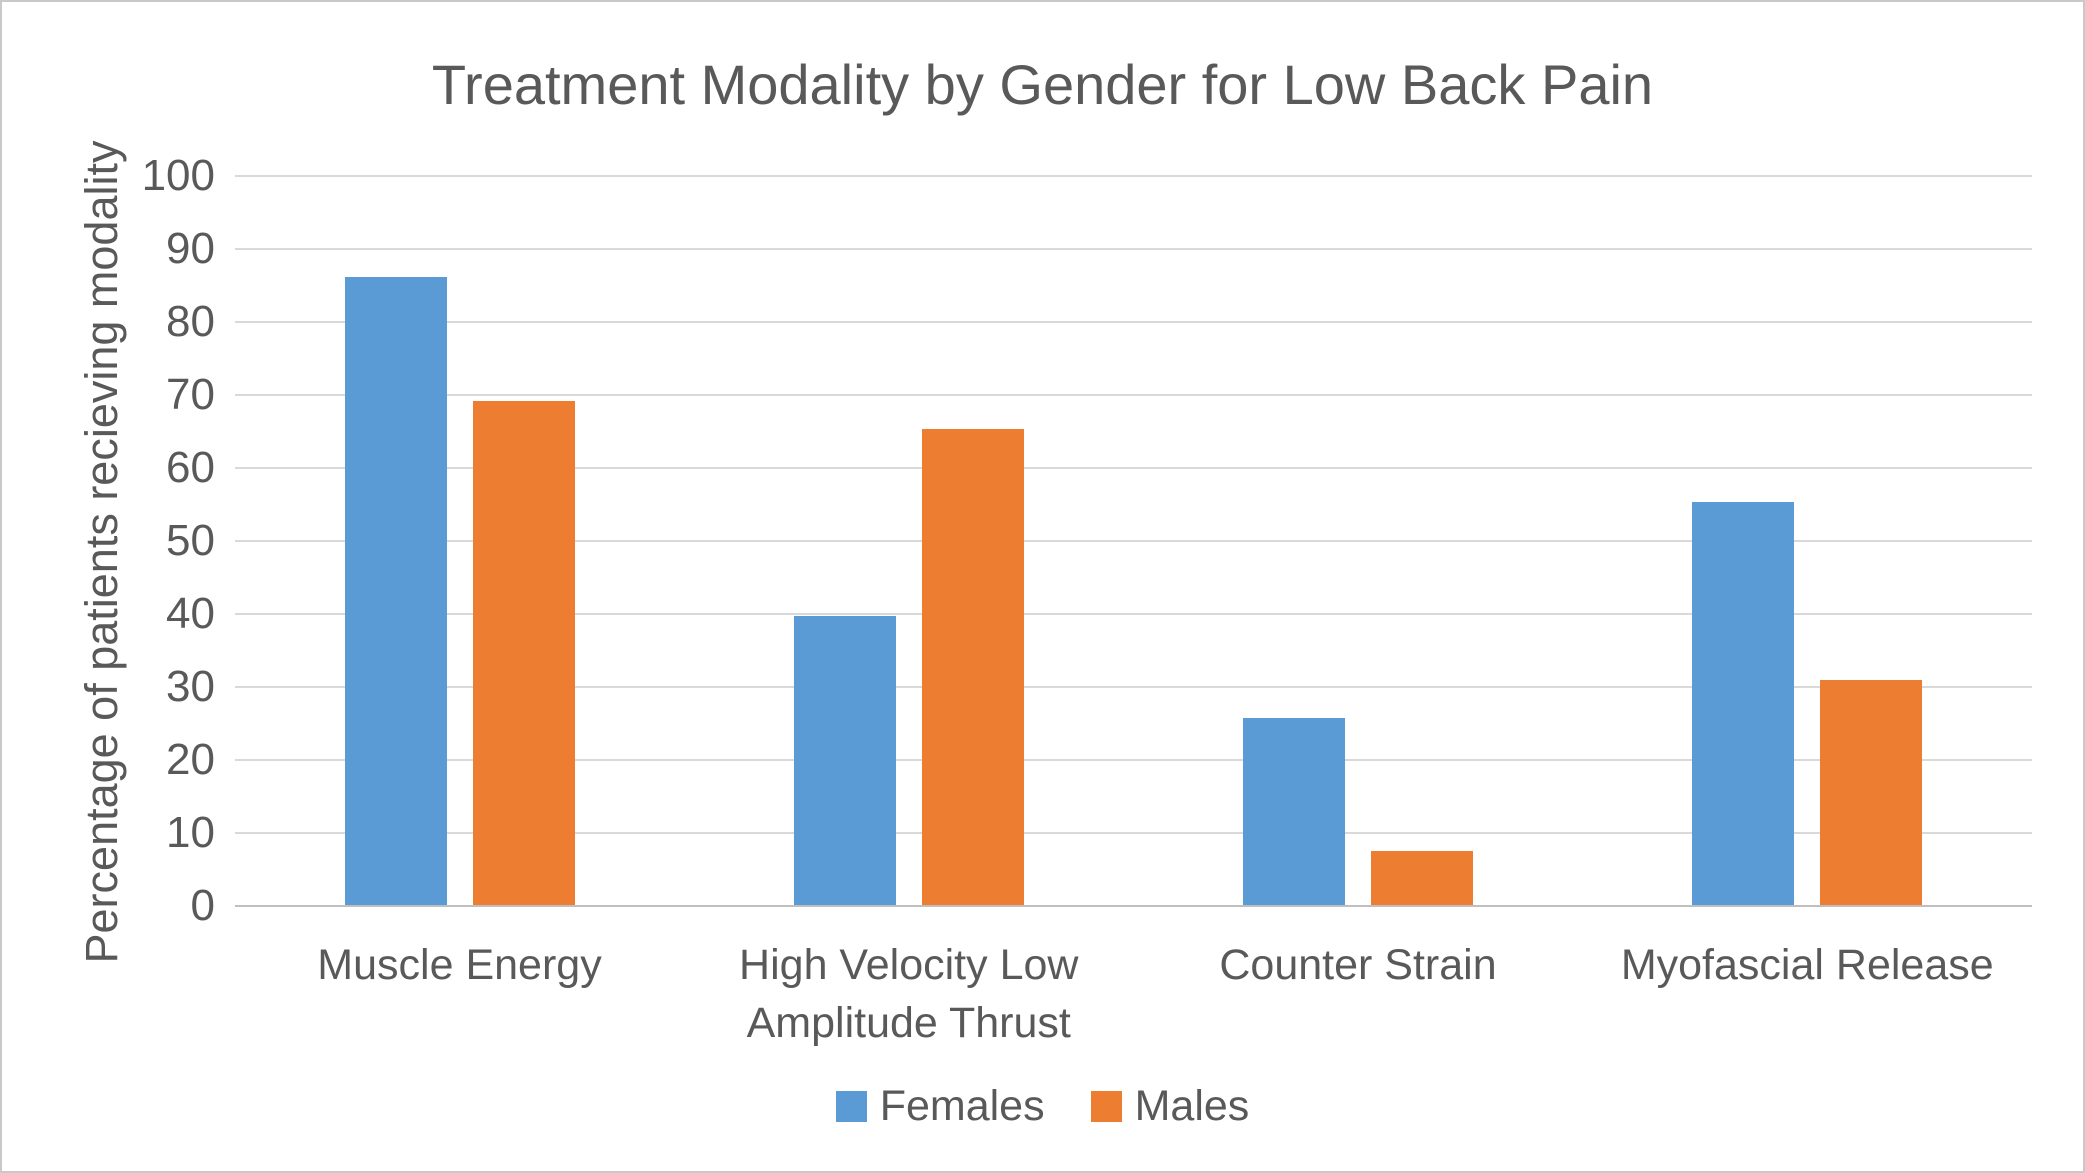 This screenshot has height=1173, width=2085. Describe the element at coordinates (1133, 906) in the screenshot. I see `x-axis-line` at that location.